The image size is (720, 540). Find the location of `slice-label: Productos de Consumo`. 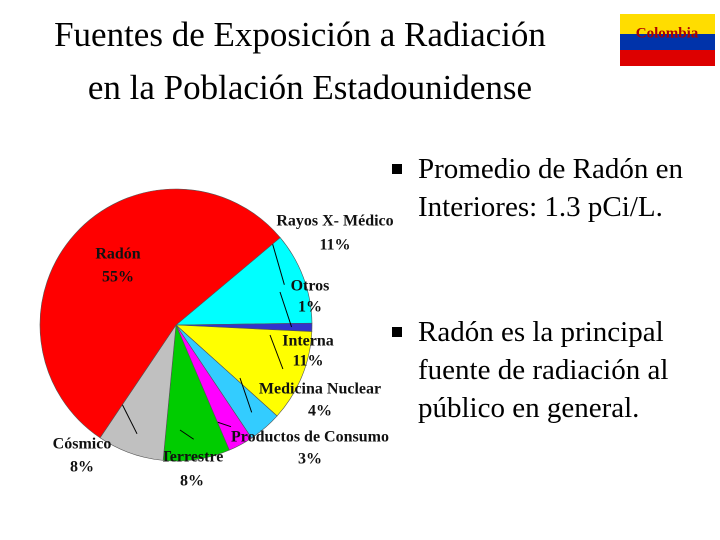

slice-label: Productos de Consumo is located at coordinates (310, 437).